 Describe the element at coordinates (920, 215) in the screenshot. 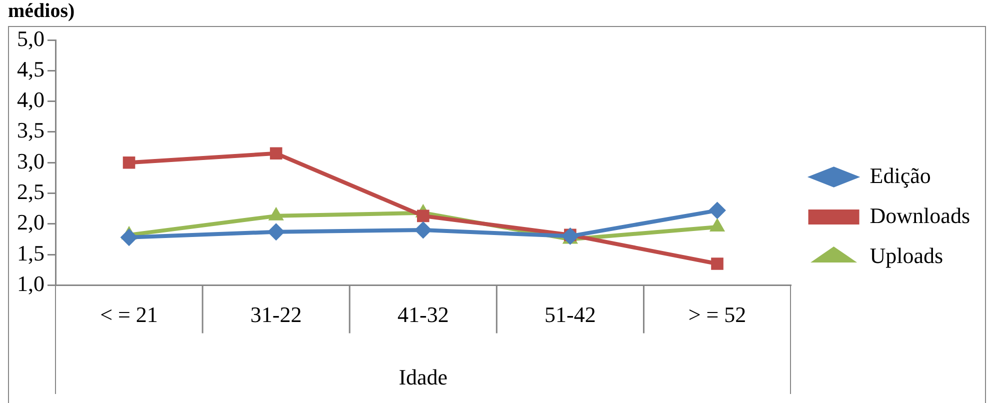

I see `legend-label: Downloads` at that location.